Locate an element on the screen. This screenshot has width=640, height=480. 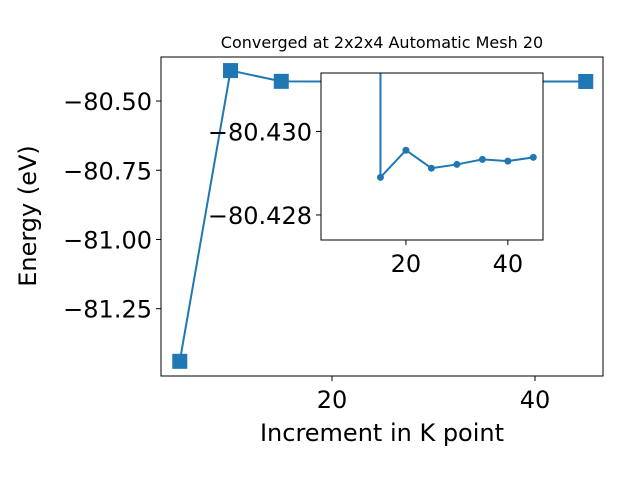
y-tick-label: −80.430 is located at coordinates (260, 132).